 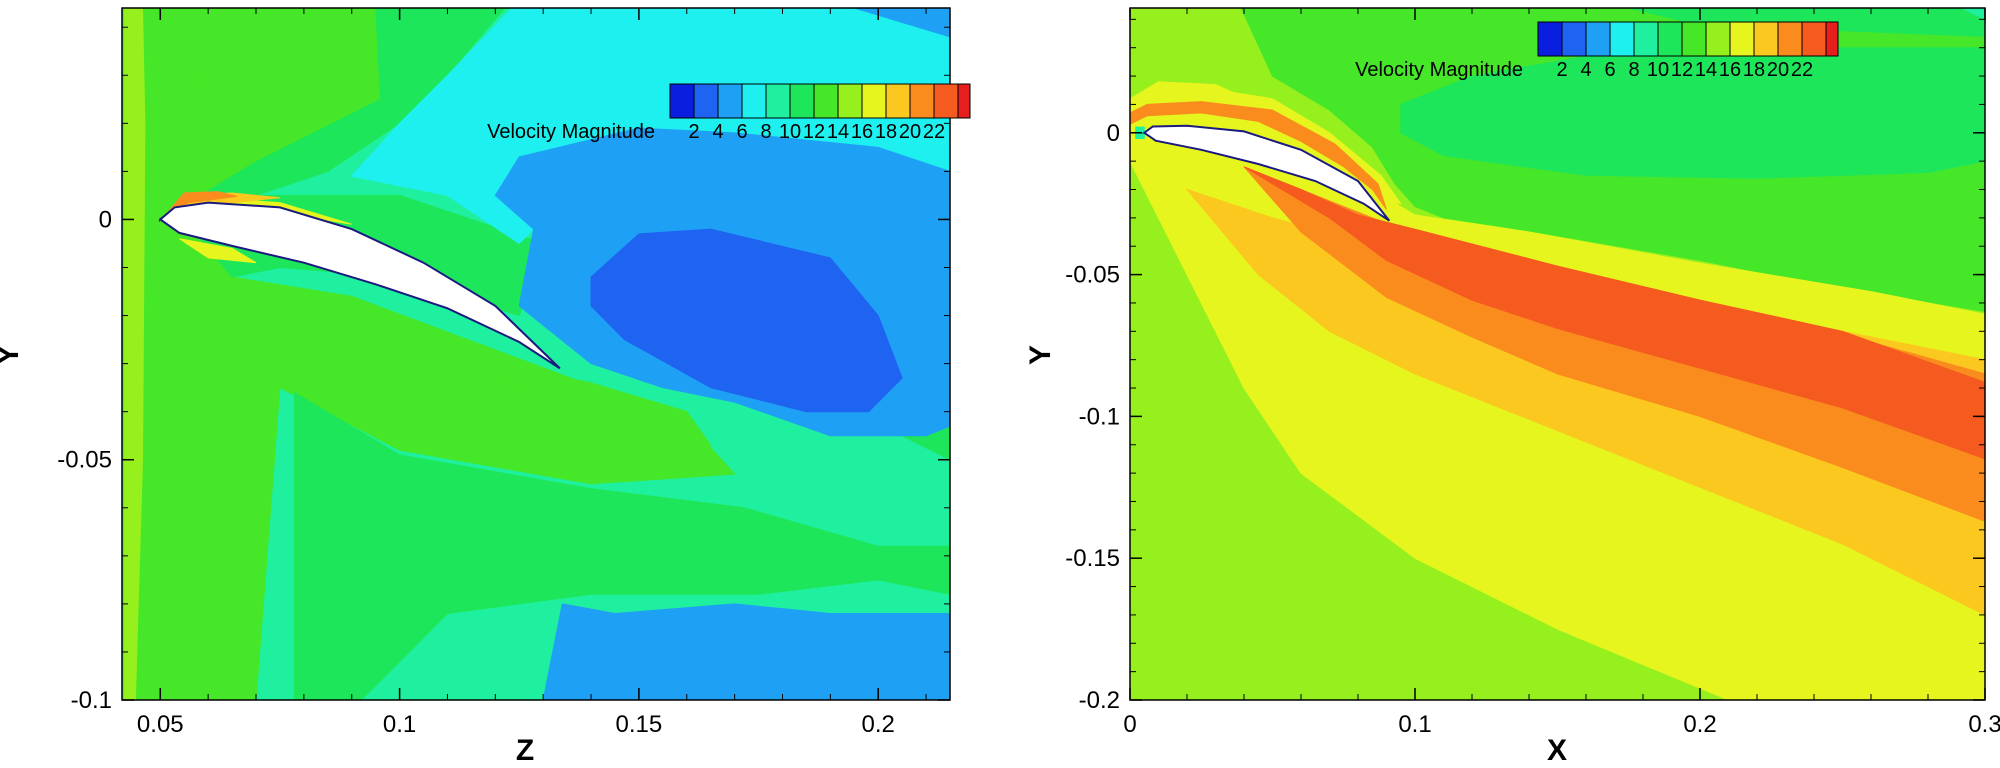 What do you see at coordinates (525, 750) in the screenshot?
I see `x-axis-title: Z` at bounding box center [525, 750].